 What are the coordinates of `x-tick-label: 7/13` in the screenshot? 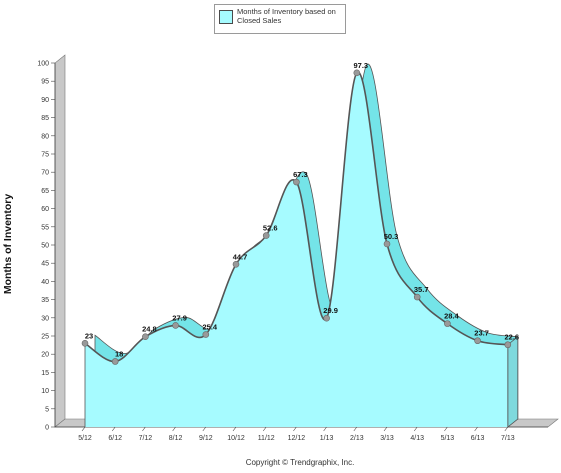 It's located at (508, 438).